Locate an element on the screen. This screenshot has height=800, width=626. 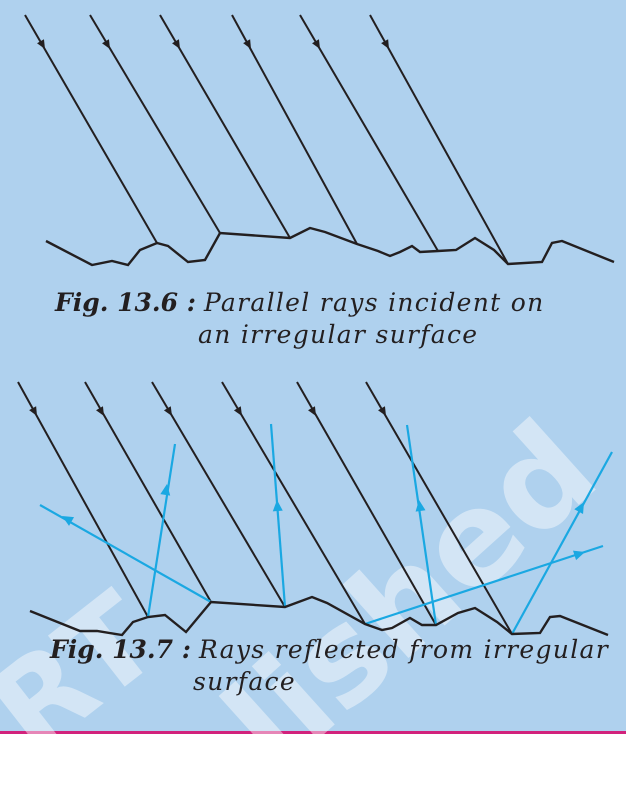
bottom-rule is located at coordinates (313, 732).